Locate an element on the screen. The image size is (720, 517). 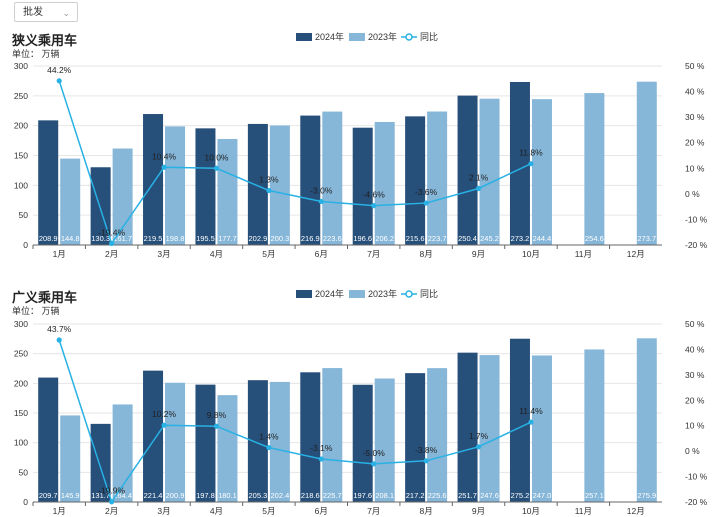
y-tick-label: 50 is located at coordinates (24, 472).